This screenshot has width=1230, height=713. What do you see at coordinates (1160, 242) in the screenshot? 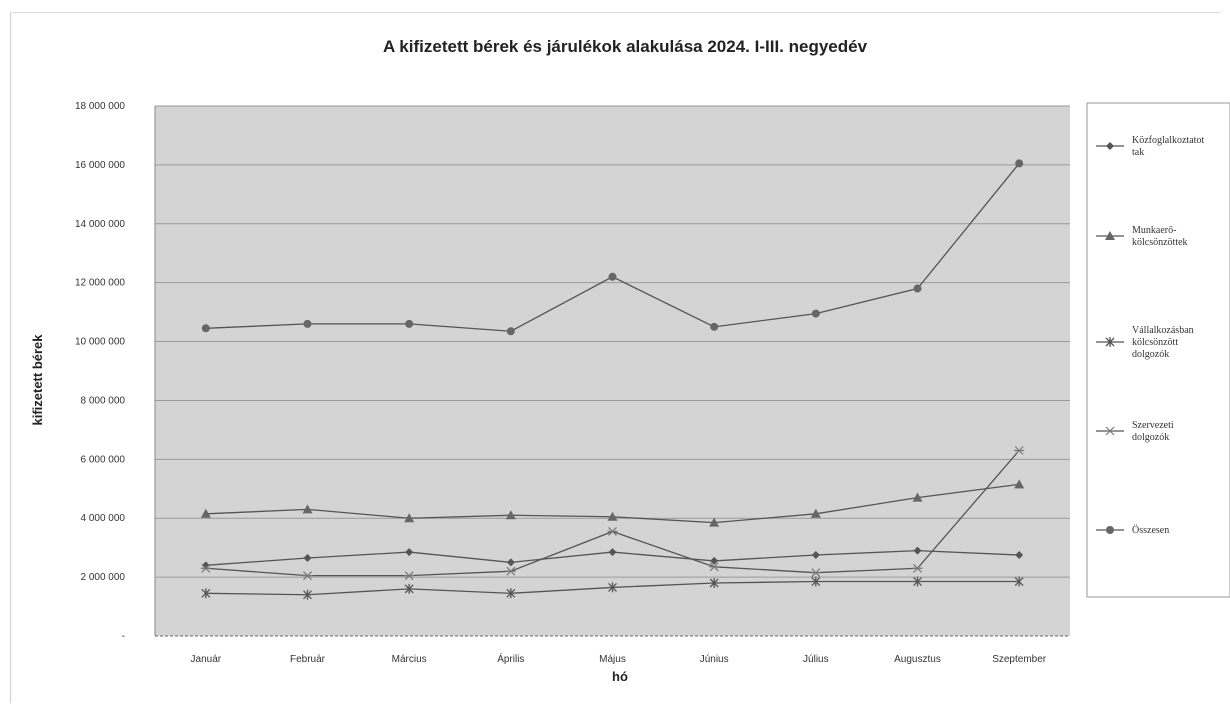
I see `legend-label: kölcsönzöttek` at bounding box center [1160, 242].